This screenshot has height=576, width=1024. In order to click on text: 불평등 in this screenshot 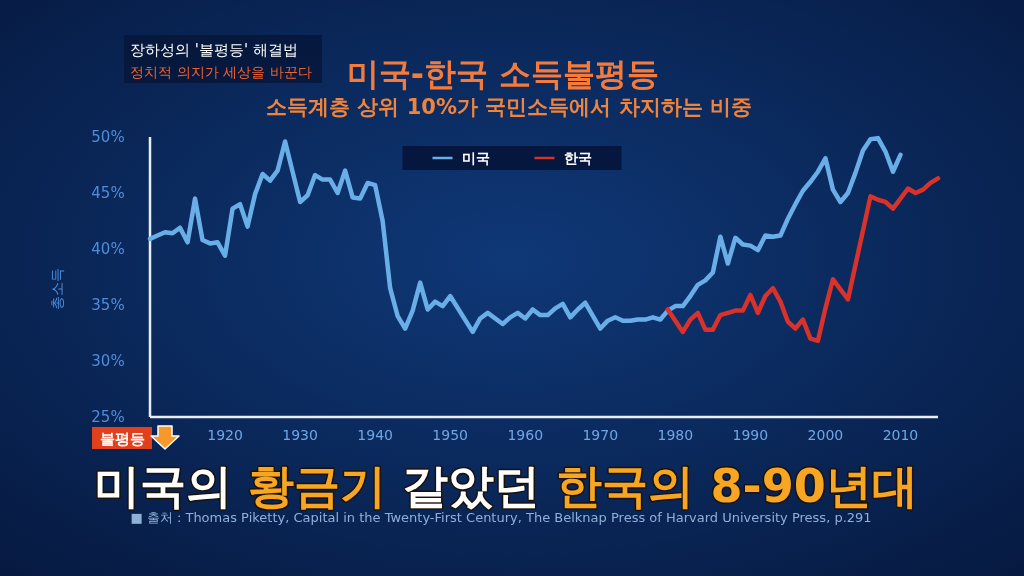, I will do `click(122, 439)`.